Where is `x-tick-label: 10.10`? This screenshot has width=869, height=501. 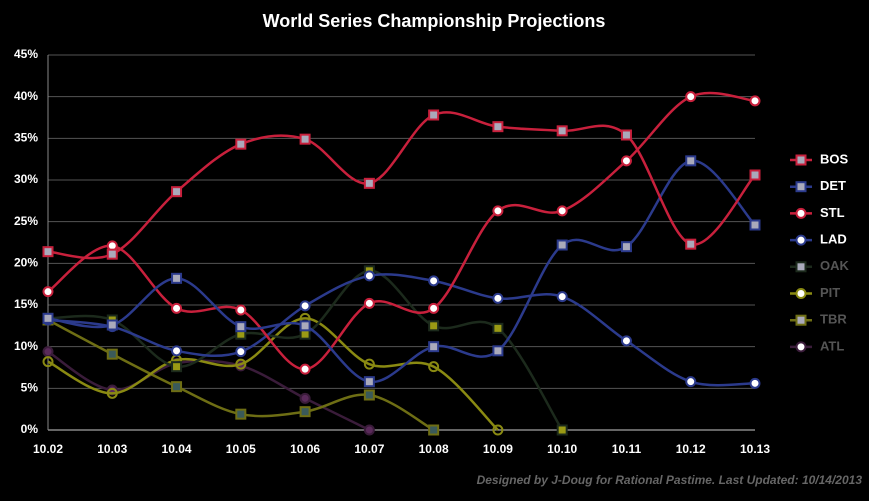
x-tick-label: 10.10 is located at coordinates (562, 449).